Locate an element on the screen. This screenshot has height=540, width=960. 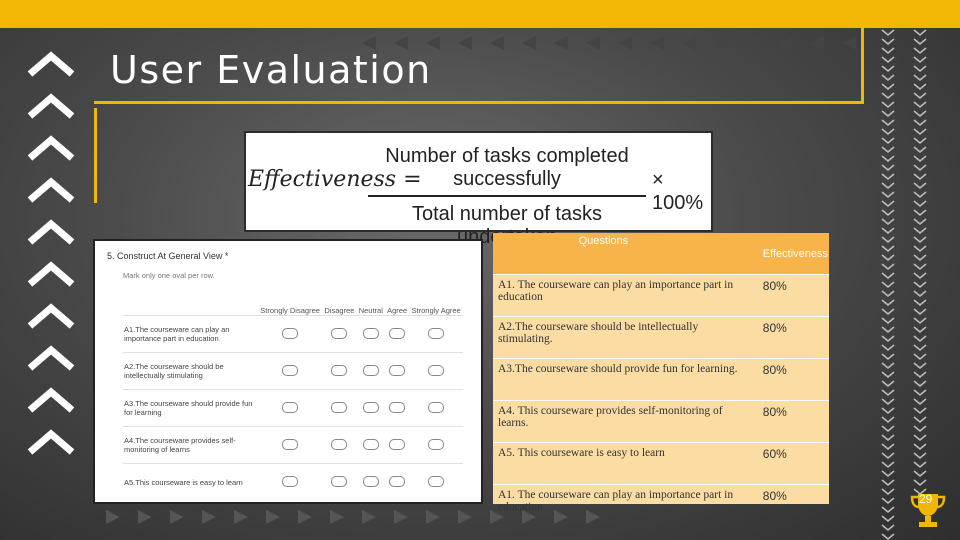
top-accent-bar is located at coordinates (480, 14).